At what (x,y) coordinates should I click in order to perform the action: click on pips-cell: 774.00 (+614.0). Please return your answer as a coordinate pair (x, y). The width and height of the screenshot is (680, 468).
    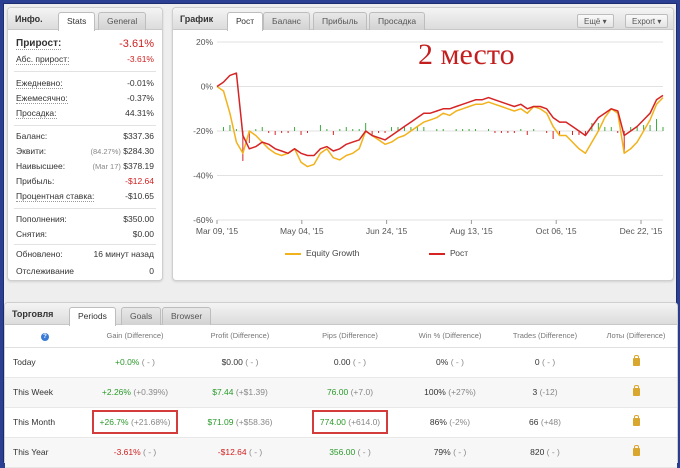
    Looking at the image, I should click on (350, 422).